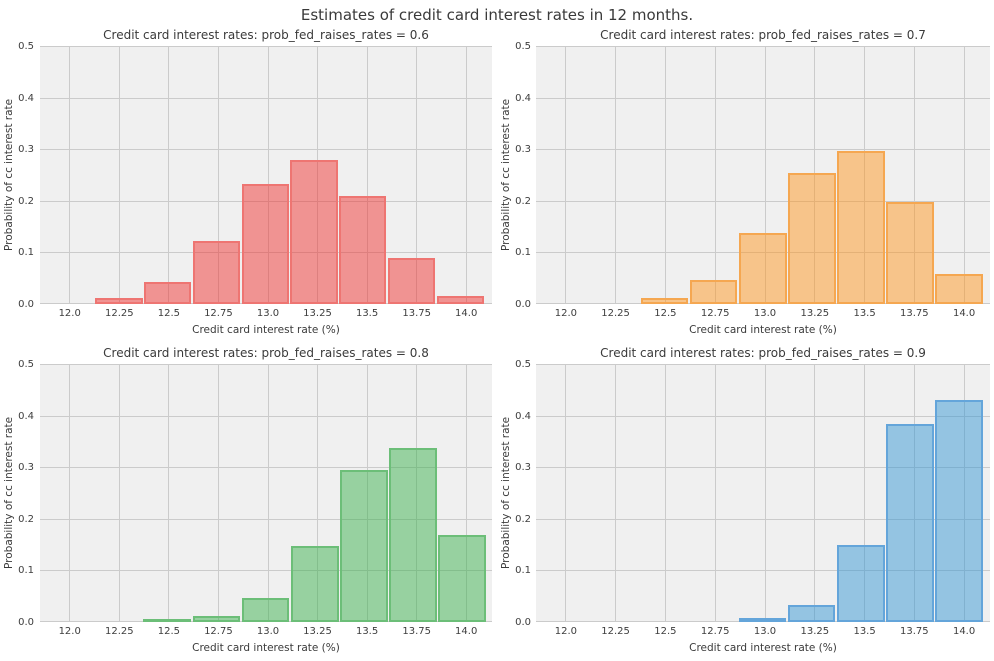 The width and height of the screenshot is (994, 661). What do you see at coordinates (26, 622) in the screenshot?
I see `y-tick-label: 0.0` at bounding box center [26, 622].